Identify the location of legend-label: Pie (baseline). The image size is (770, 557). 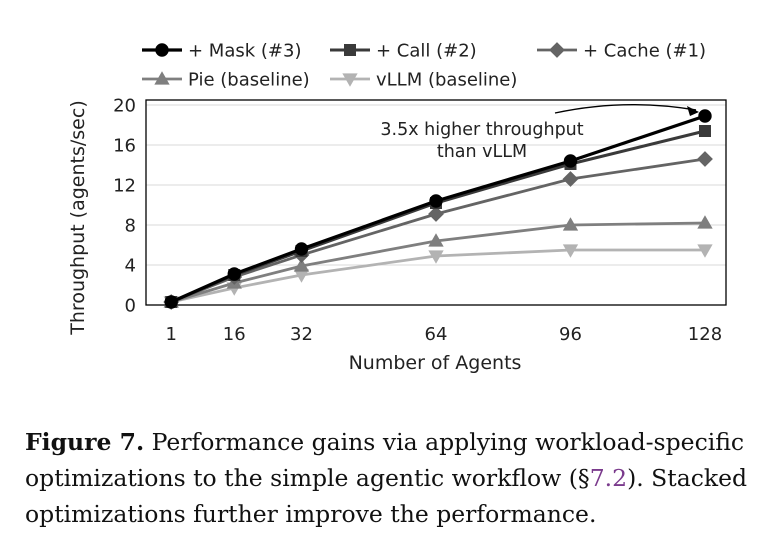
(249, 80).